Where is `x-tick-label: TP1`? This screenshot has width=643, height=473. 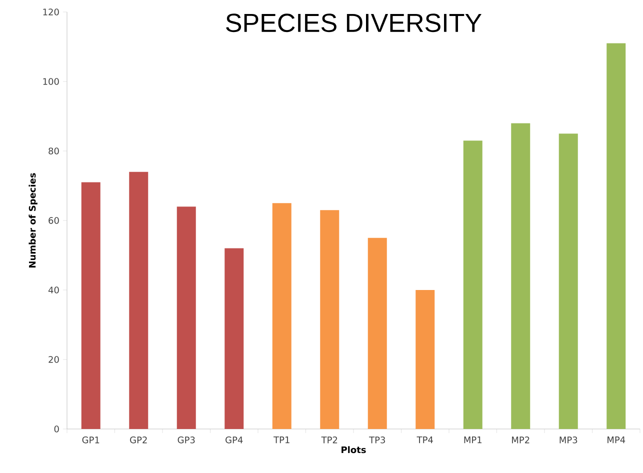 x-tick-label: TP1 is located at coordinates (282, 440).